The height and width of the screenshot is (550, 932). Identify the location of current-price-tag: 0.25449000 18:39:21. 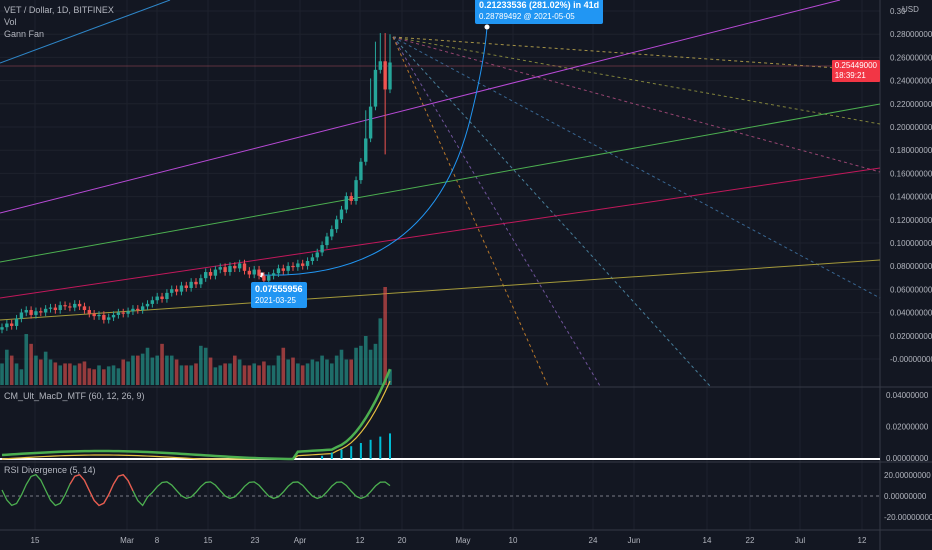
(855, 71).